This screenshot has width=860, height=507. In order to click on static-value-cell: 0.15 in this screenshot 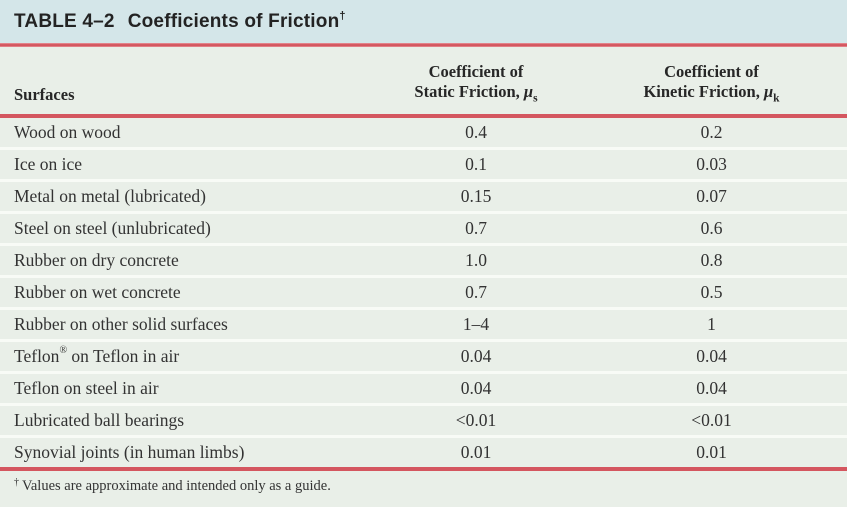, I will do `click(476, 197)`.